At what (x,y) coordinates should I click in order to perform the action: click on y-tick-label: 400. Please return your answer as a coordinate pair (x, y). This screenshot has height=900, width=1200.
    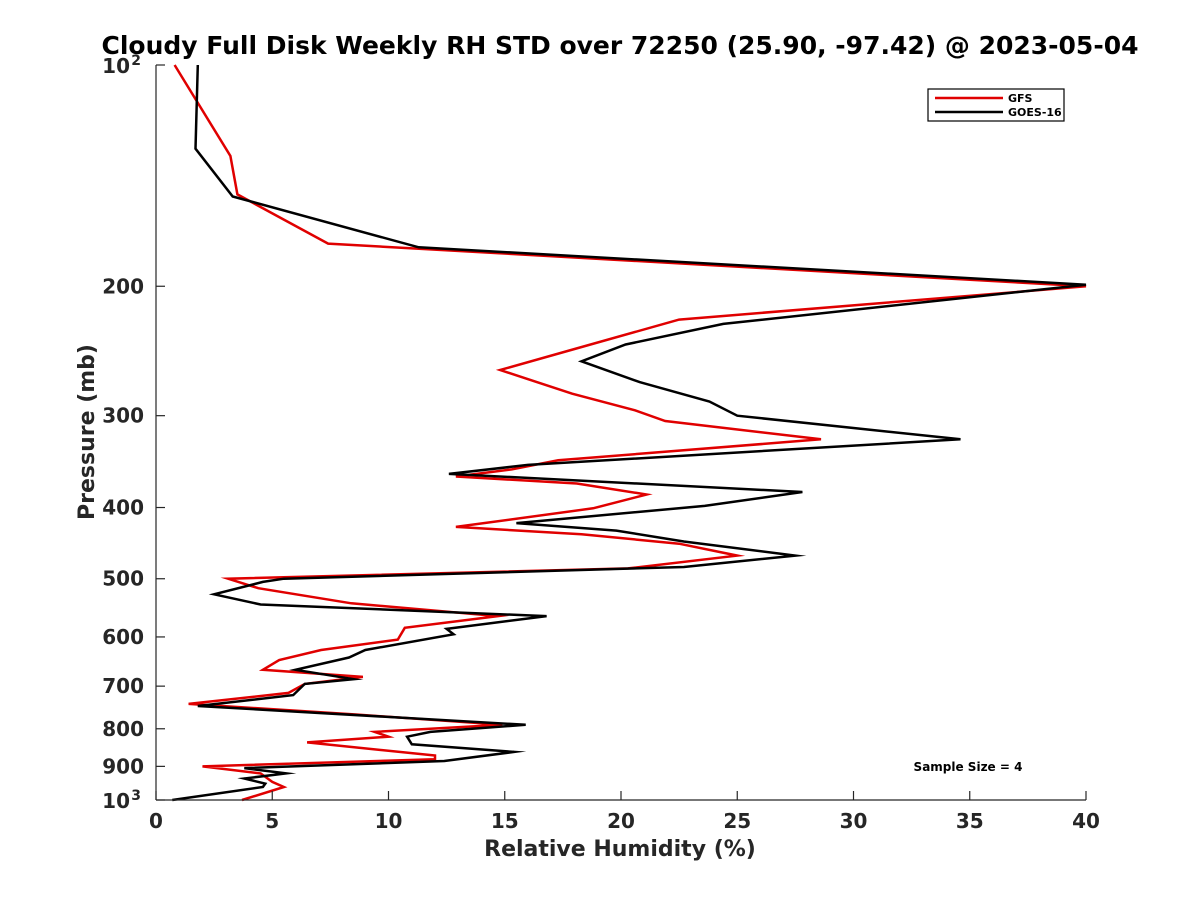
    Looking at the image, I should click on (123, 508).